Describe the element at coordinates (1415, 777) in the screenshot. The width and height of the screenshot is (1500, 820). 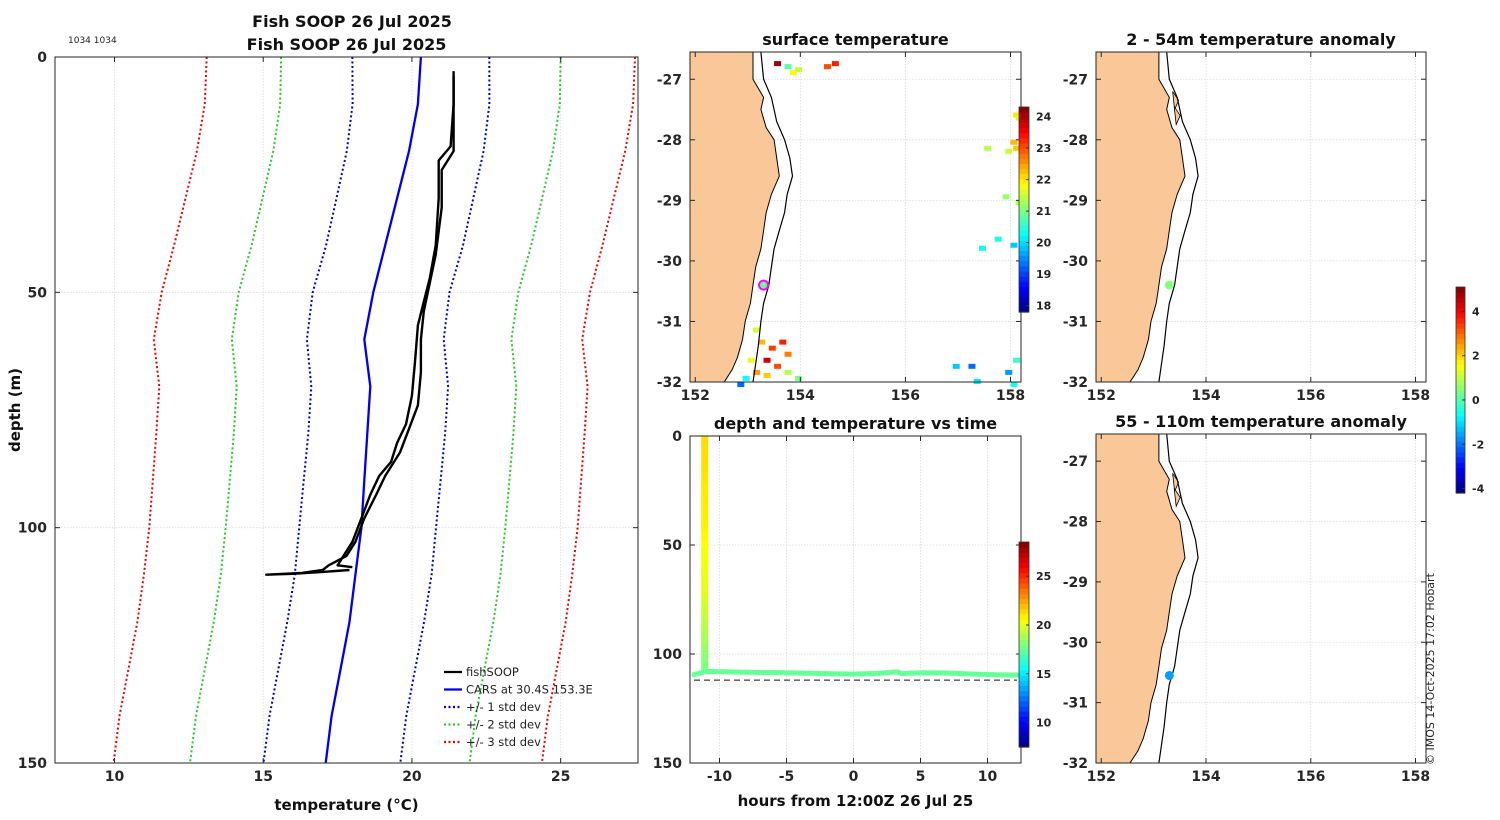
I see `x-tick-label: 158` at that location.